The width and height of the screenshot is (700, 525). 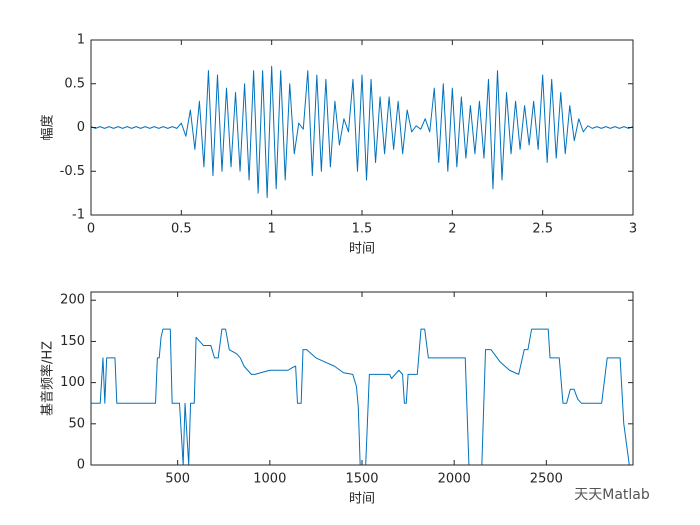 What do you see at coordinates (72, 300) in the screenshot?
I see `y-tick-label: 200` at bounding box center [72, 300].